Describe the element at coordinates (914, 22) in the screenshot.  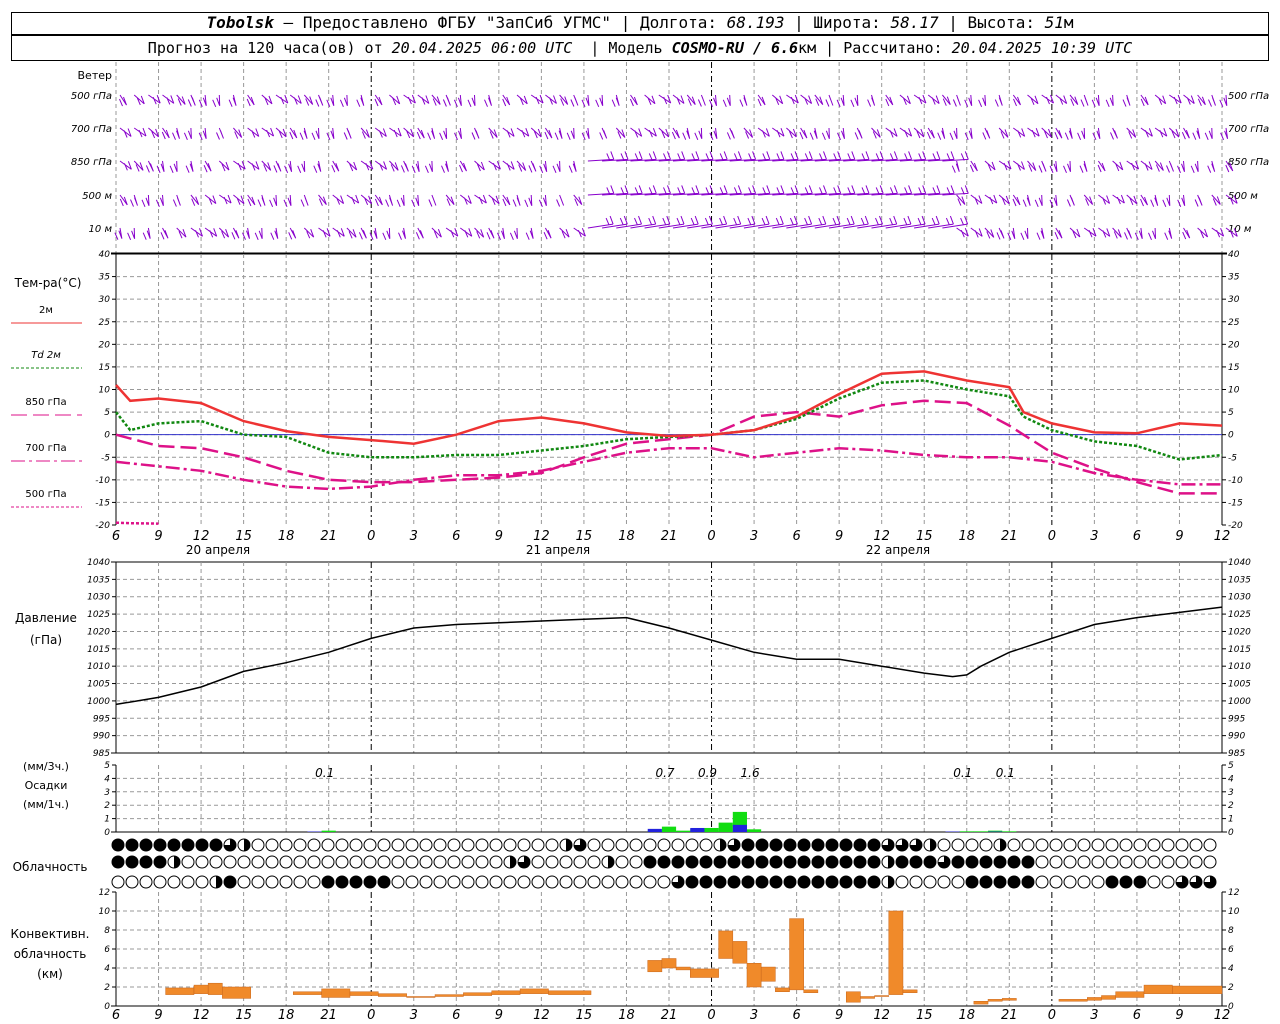
I see `latitude-value: 58.17` at that location.